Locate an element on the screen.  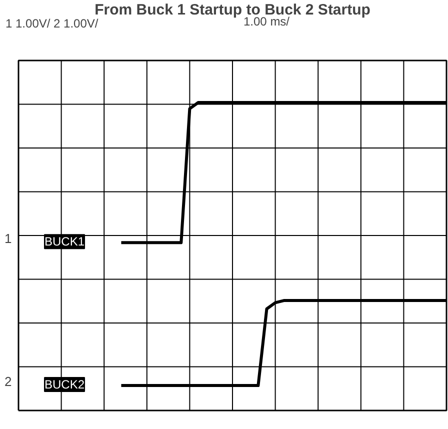
text: 1 is located at coordinates (8, 238).